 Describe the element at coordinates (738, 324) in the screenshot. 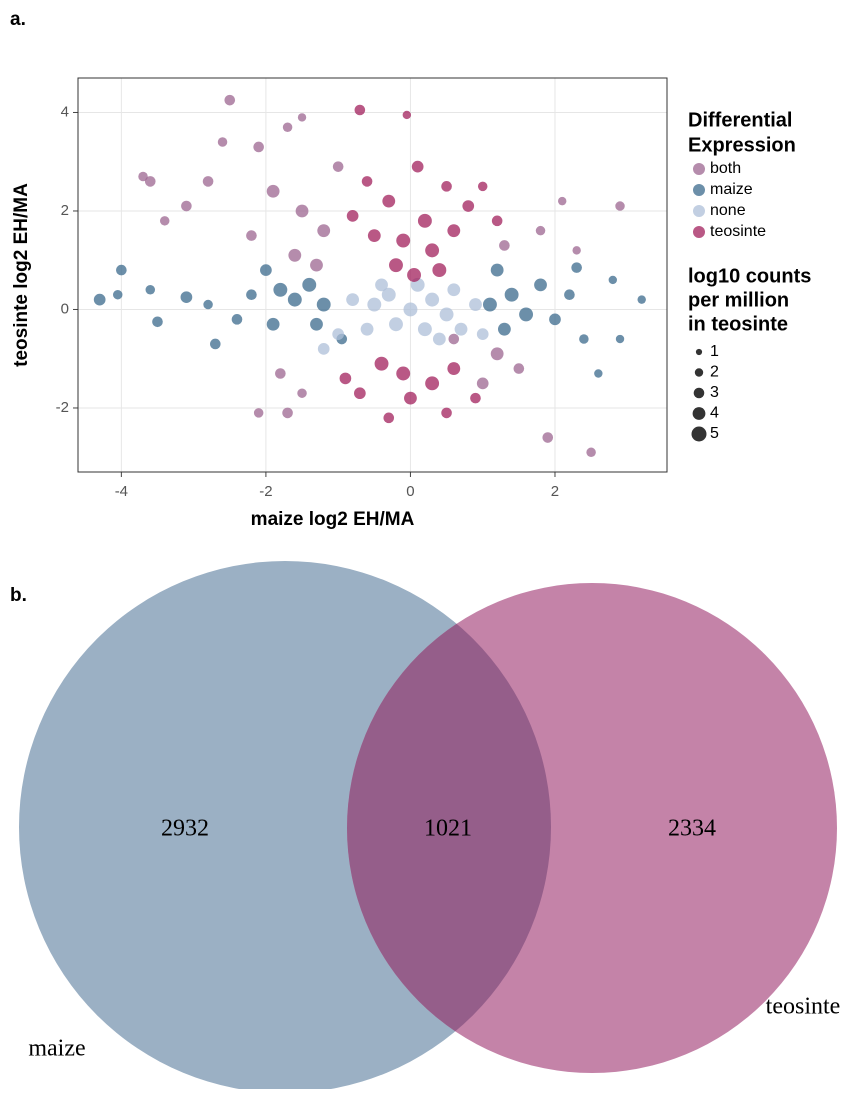

I see `legend-title: in teosinte` at that location.